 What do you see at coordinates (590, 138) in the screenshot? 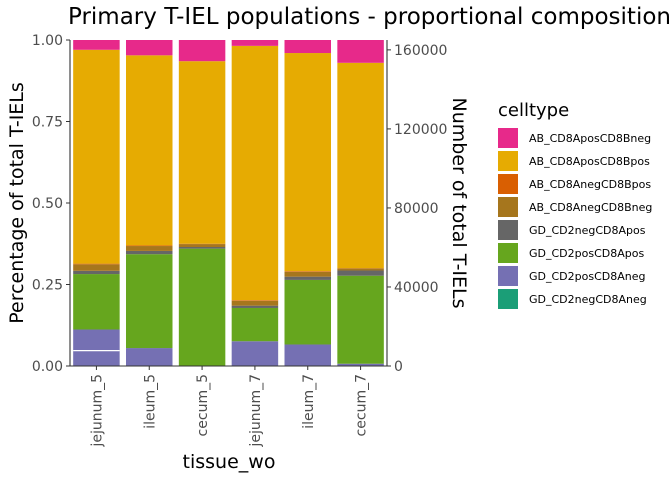
I see `legend-label: AB_CD8AposCD8Bneg` at bounding box center [590, 138].